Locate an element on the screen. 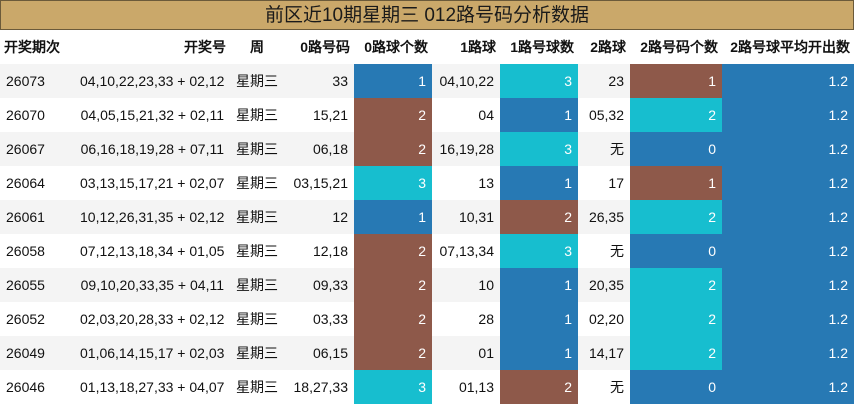  cell-route0-numbers: 12 is located at coordinates (319, 217).